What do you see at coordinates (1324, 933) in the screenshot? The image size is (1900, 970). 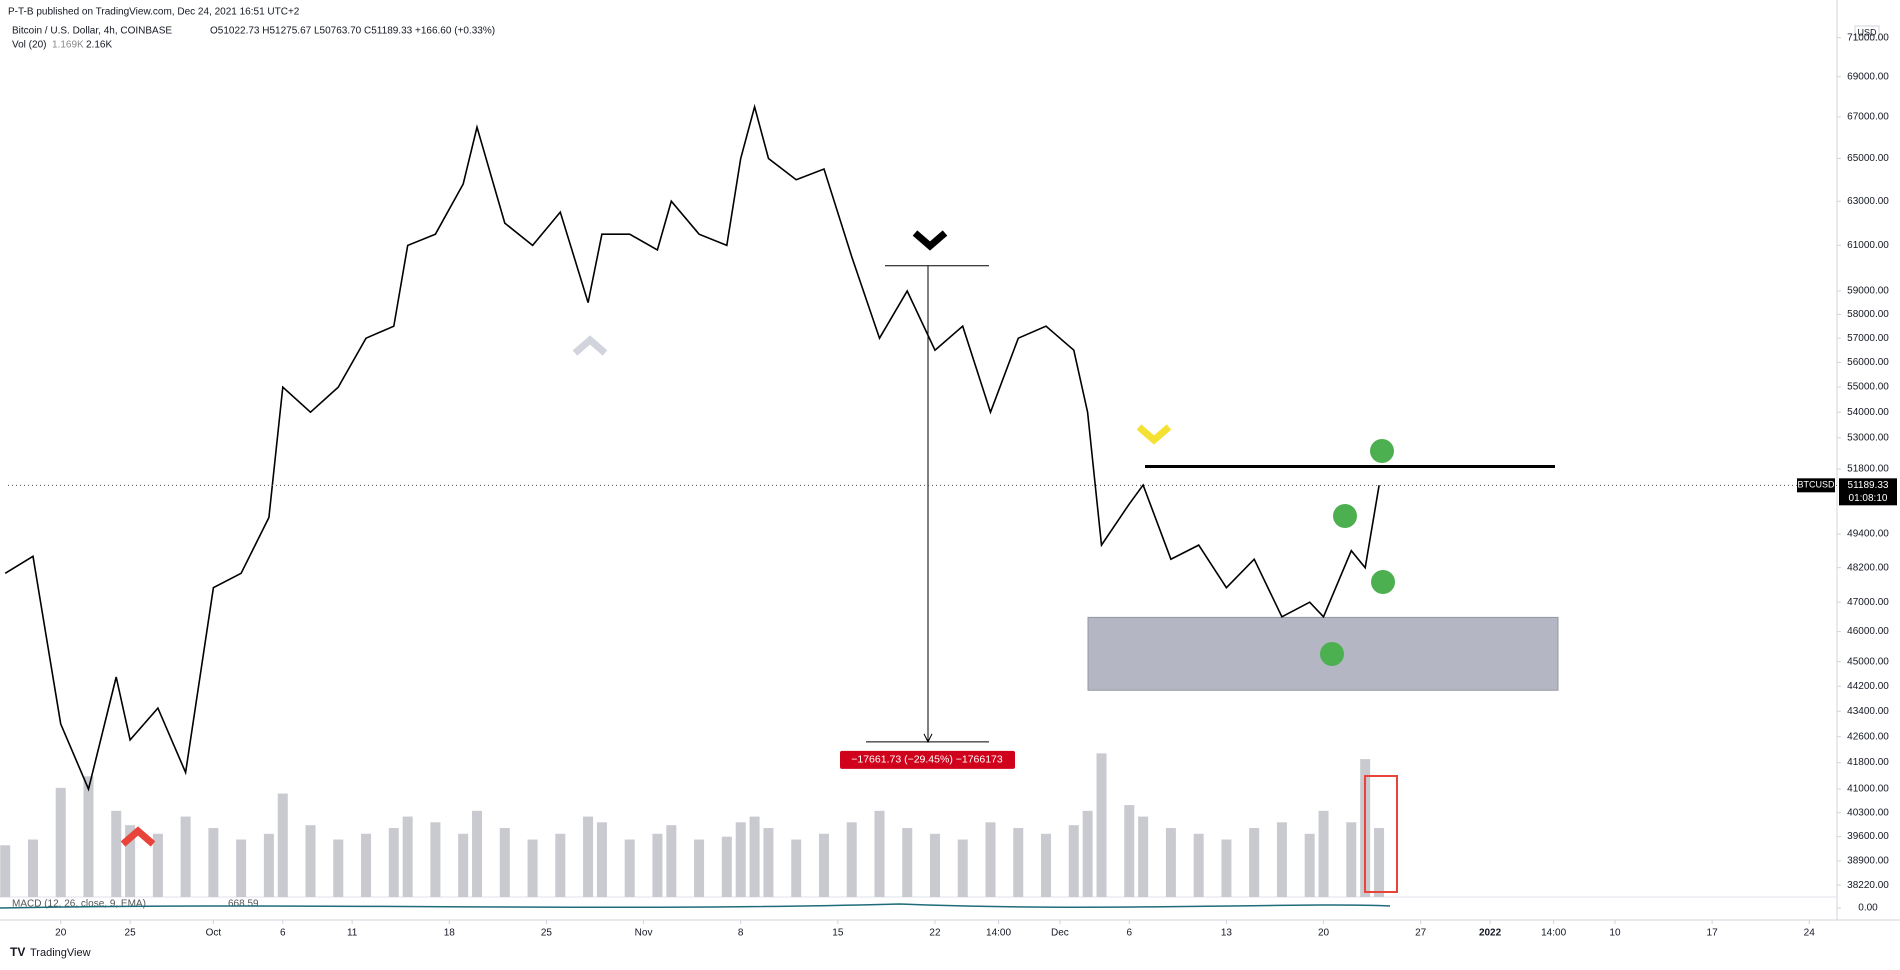 I see `x-tick-label: 20` at bounding box center [1324, 933].